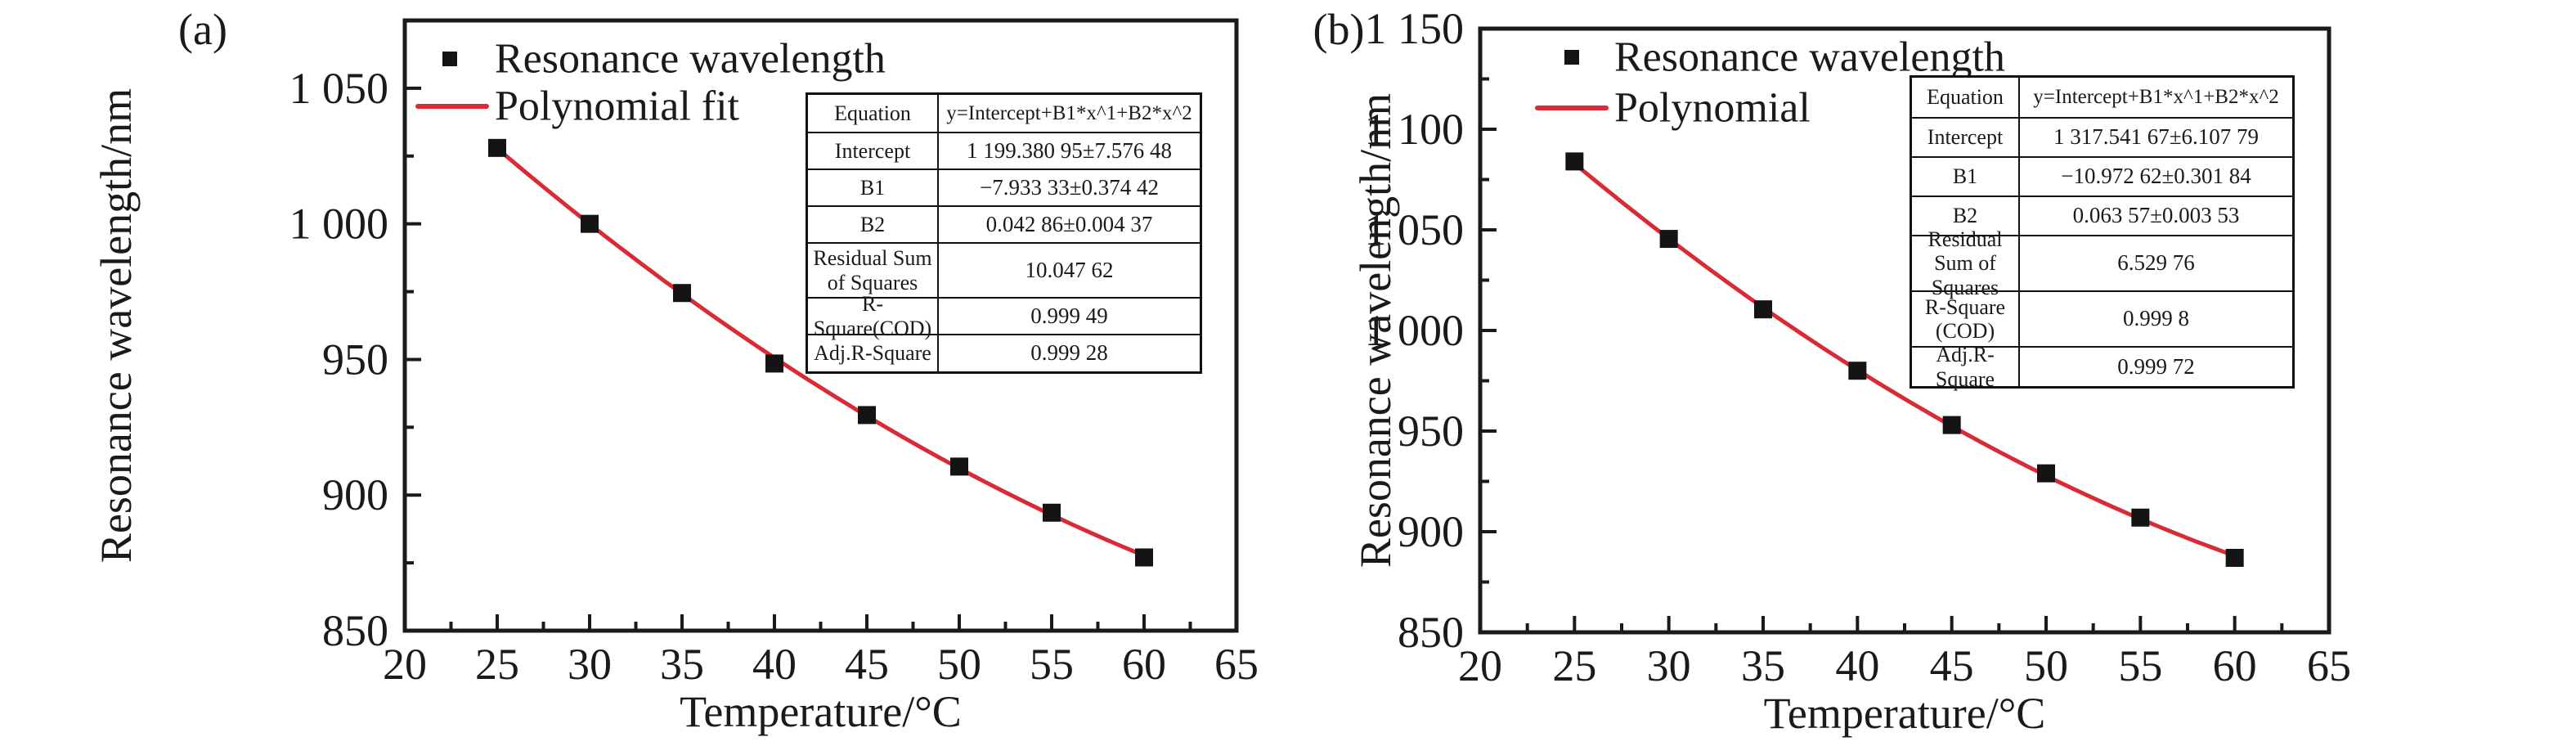 Image resolution: width=2576 pixels, height=746 pixels. What do you see at coordinates (1952, 665) in the screenshot?
I see `x-tick-label: 45` at bounding box center [1952, 665].